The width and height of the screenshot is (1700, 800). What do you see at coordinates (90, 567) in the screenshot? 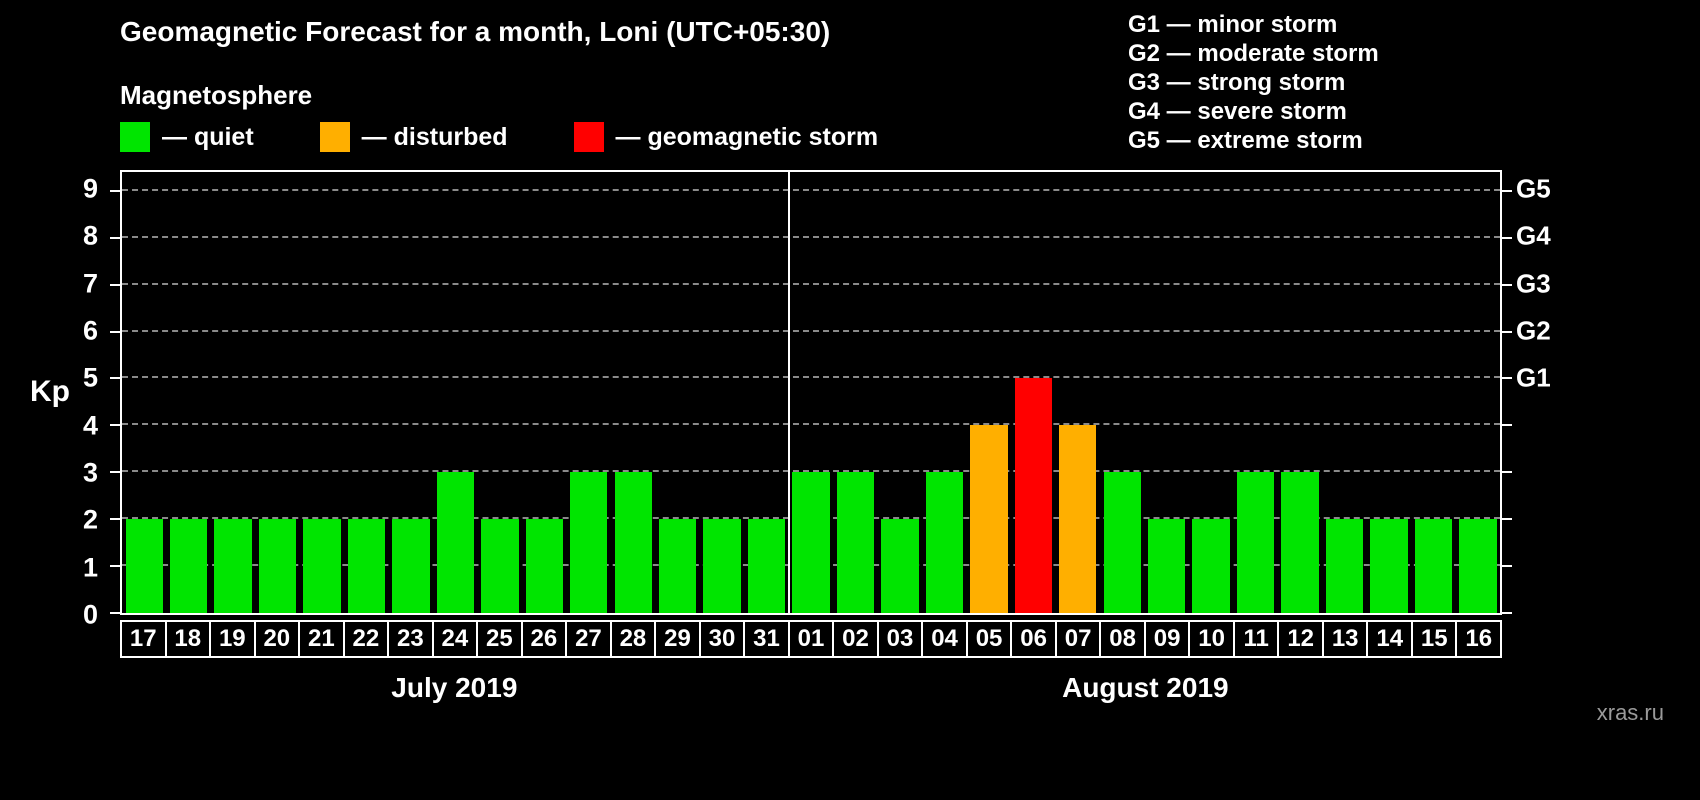
I see `y-axis-tick-label: 1` at bounding box center [90, 567].